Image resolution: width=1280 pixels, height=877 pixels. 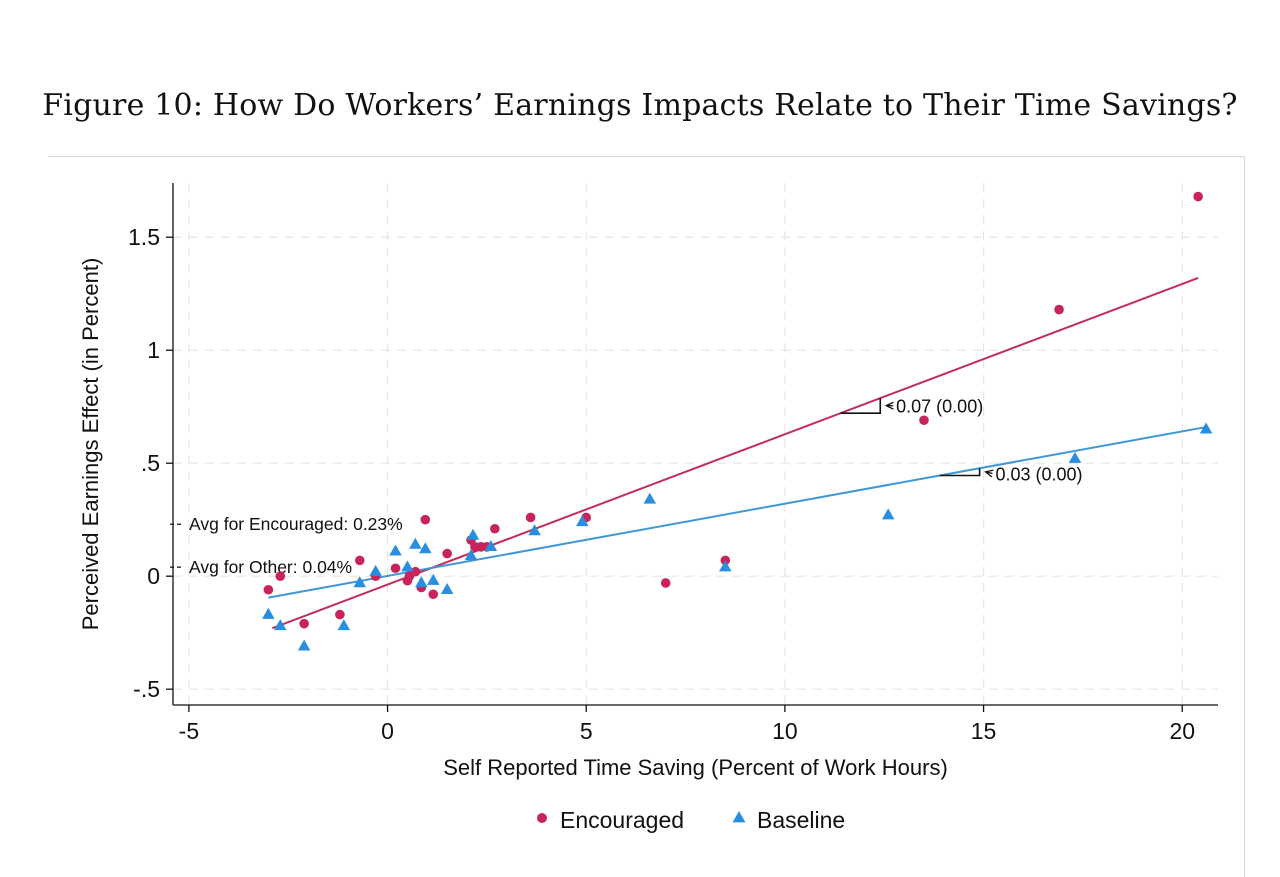 I want to click on legend-marker-encouraged, so click(x=542, y=818).